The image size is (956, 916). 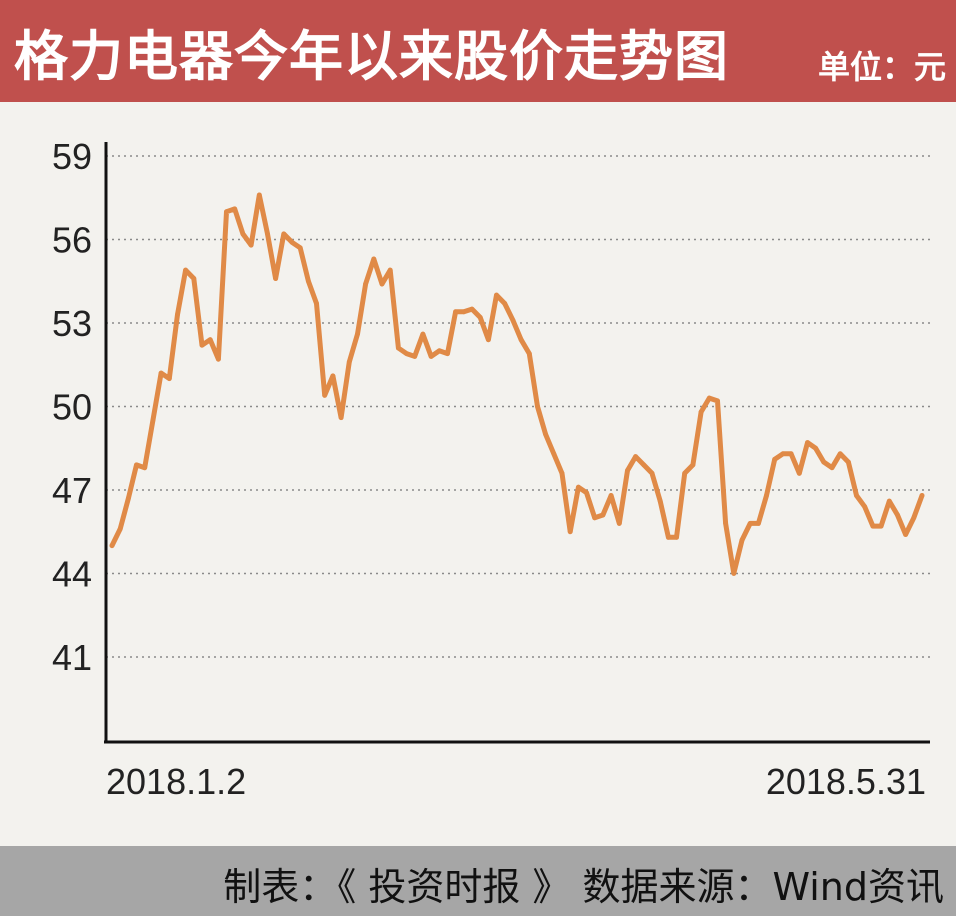 What do you see at coordinates (72, 573) in the screenshot?
I see `y-tick-label: 44` at bounding box center [72, 573].